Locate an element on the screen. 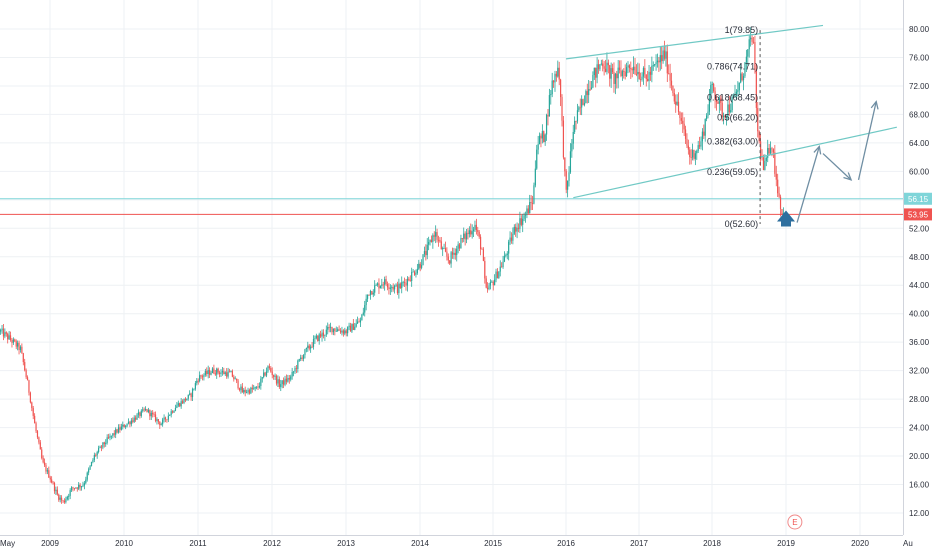  fib-level-label: 0.5(66.20) is located at coordinates (737, 117).